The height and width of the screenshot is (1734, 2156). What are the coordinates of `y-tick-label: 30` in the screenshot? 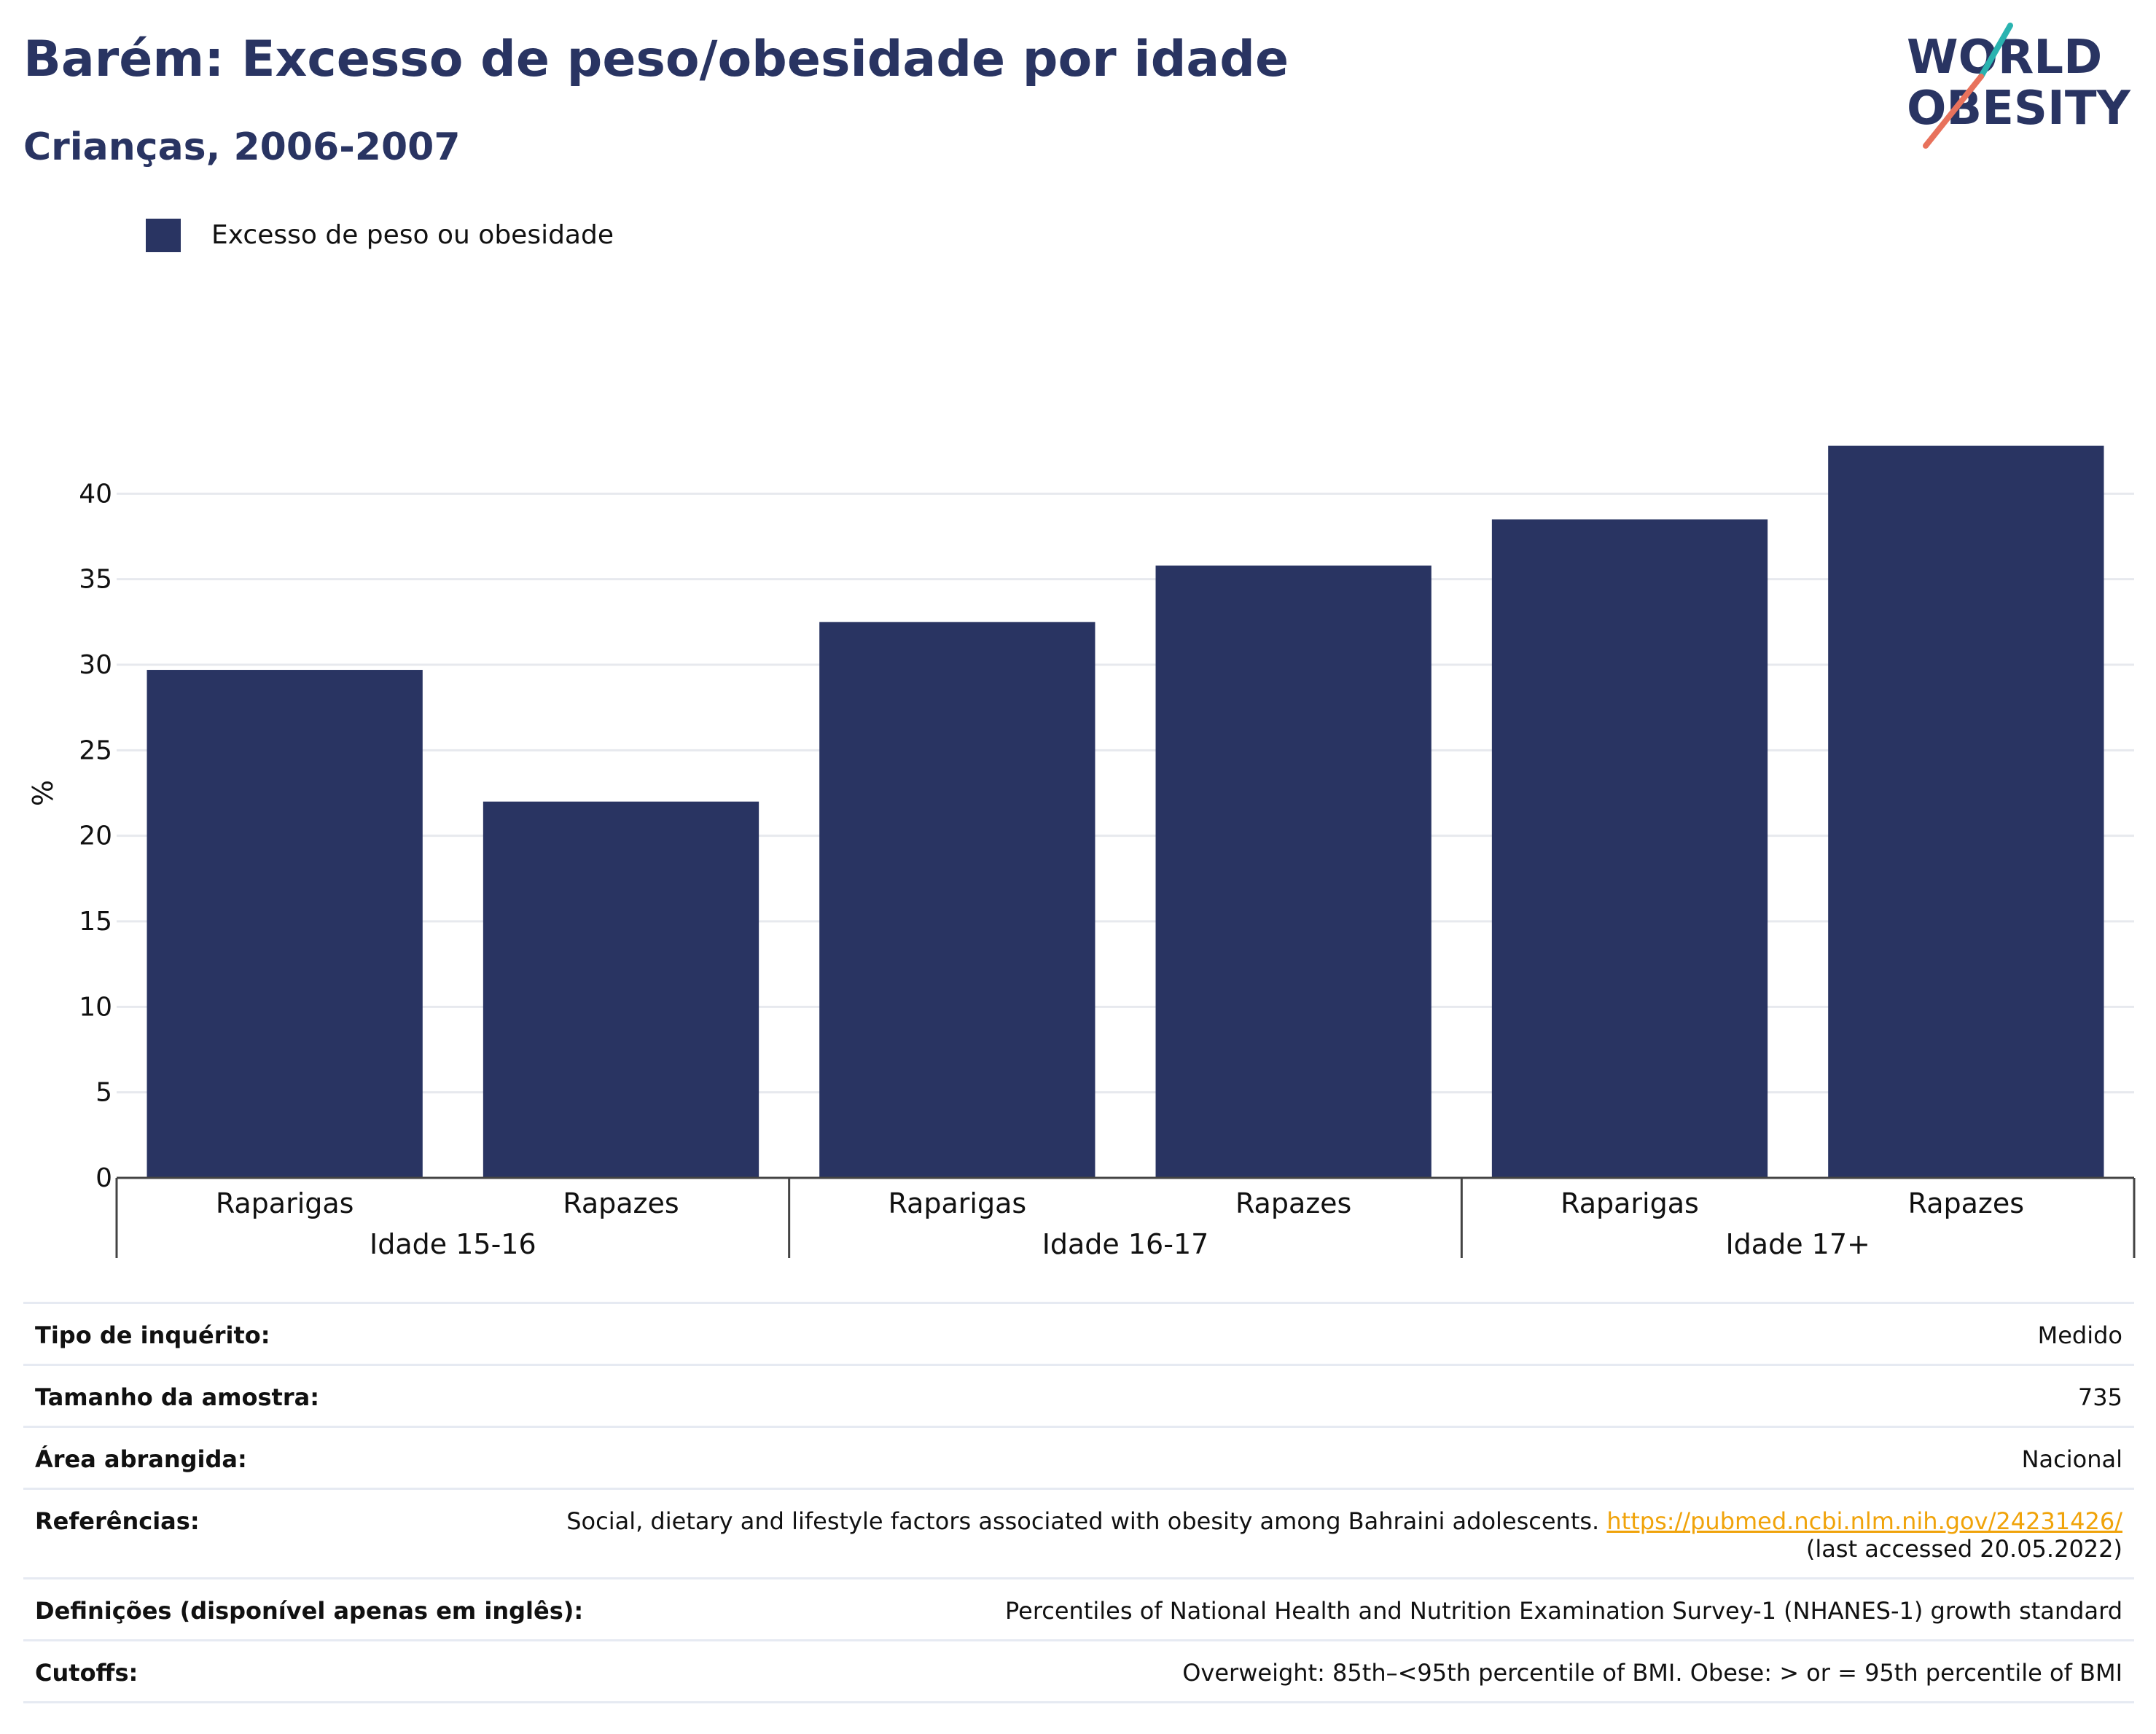 It's located at (96, 665).